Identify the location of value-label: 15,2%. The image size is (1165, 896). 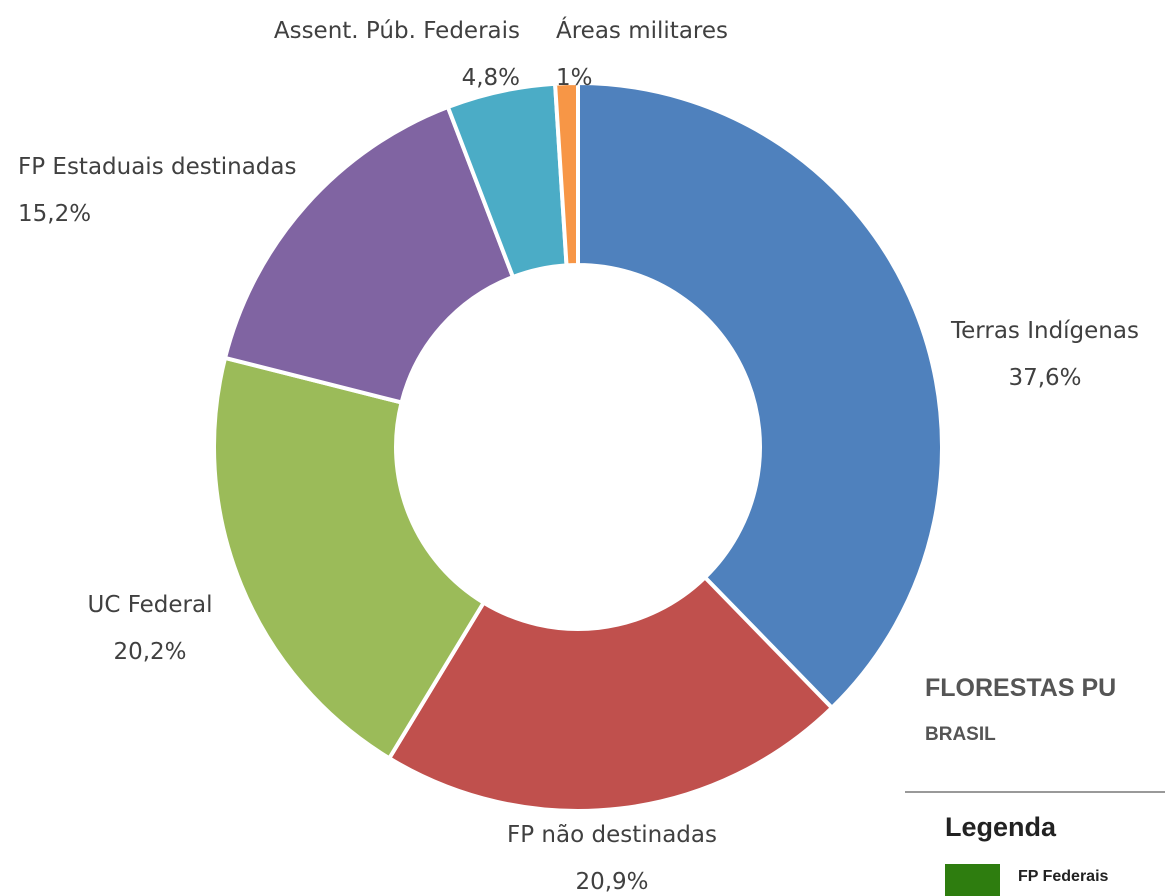
(55, 214).